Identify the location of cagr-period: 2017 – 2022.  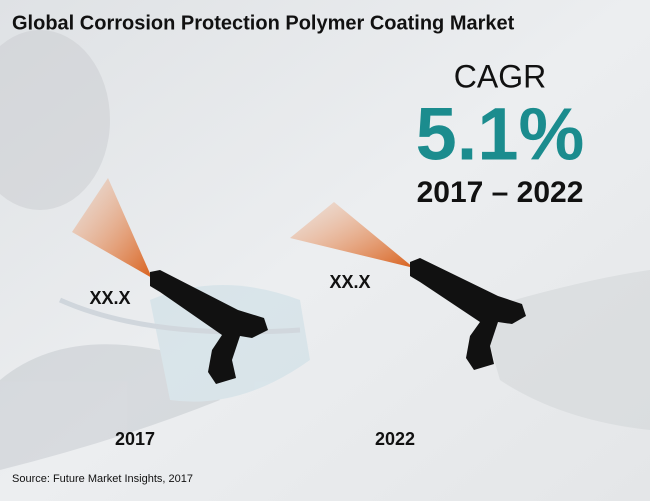
(500, 192).